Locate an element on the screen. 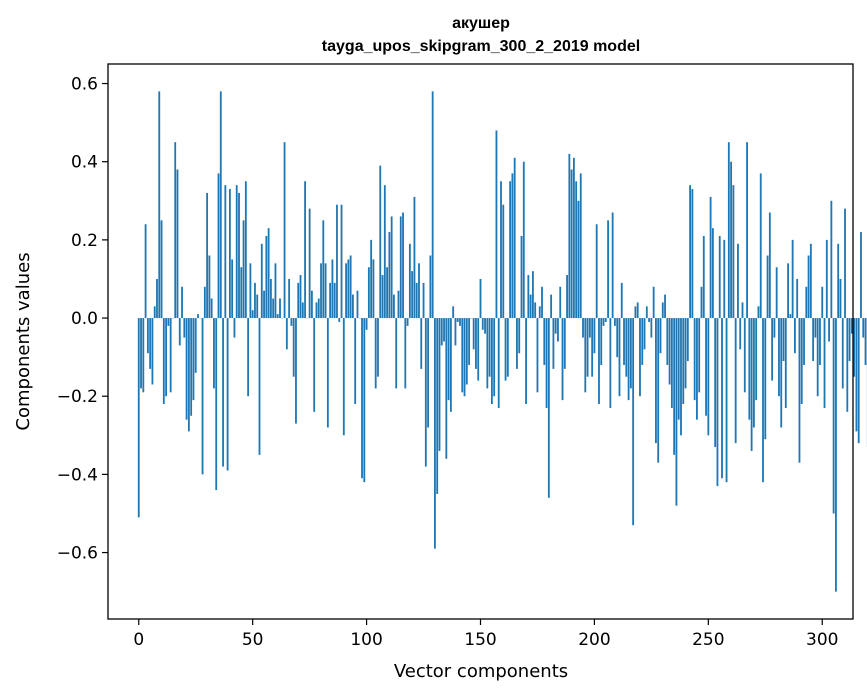 The width and height of the screenshot is (867, 696). y-tick-label: 0.4 is located at coordinates (84, 163).